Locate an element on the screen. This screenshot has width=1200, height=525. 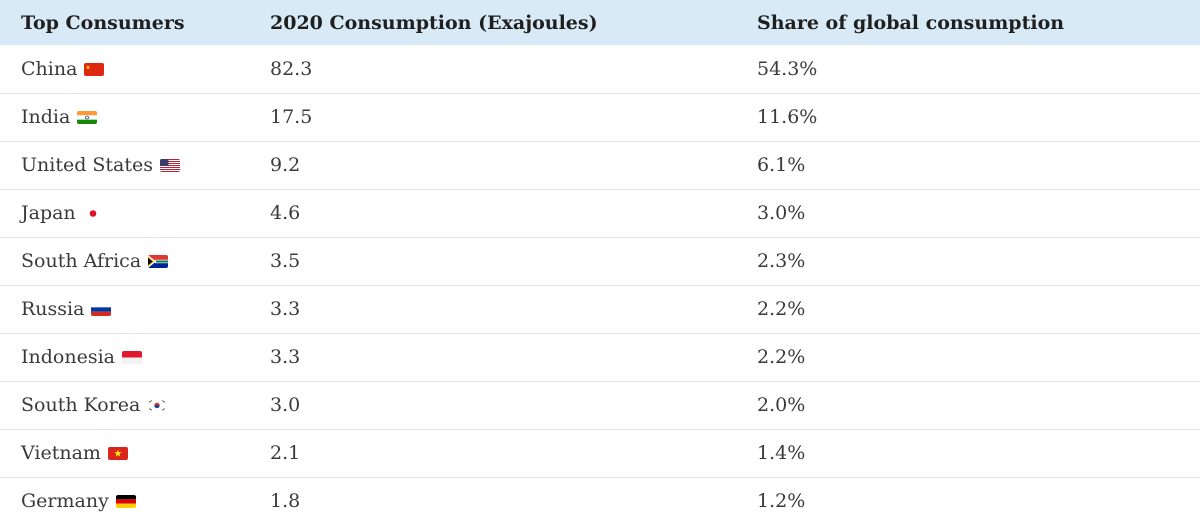
header-share: Share of global consumption is located at coordinates (911, 22).